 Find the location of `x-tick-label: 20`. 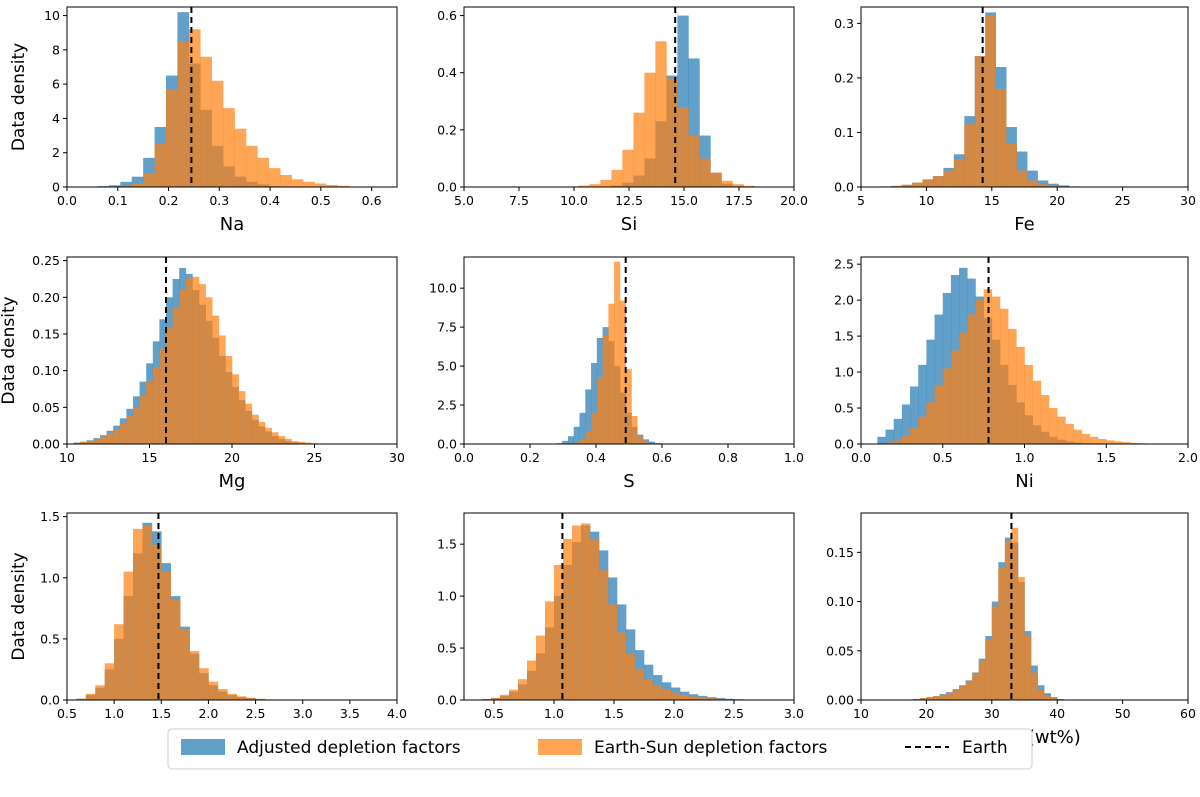

x-tick-label: 20 is located at coordinates (1057, 200).